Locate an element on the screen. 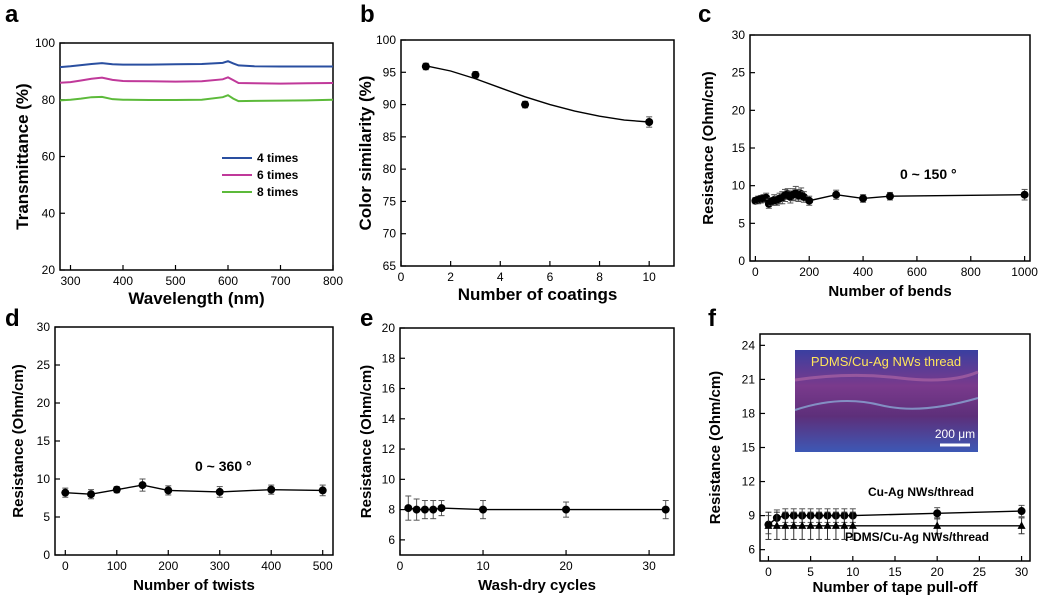  inset-label: PDMS/Cu-Ag NWs thread is located at coordinates (886, 361).